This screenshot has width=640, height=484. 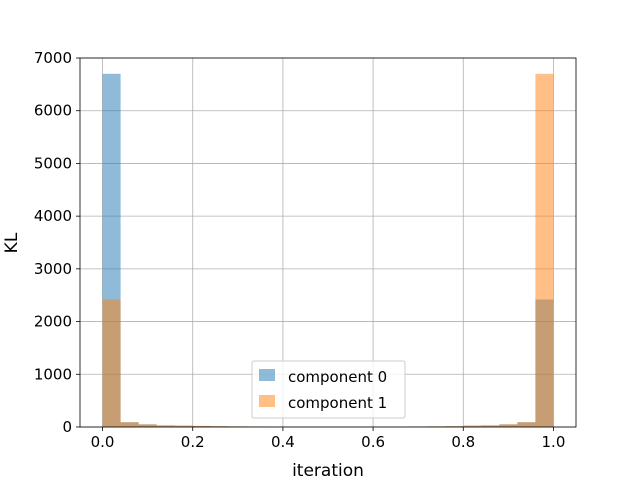 I want to click on y-tick-label: 4000, so click(x=53, y=216).